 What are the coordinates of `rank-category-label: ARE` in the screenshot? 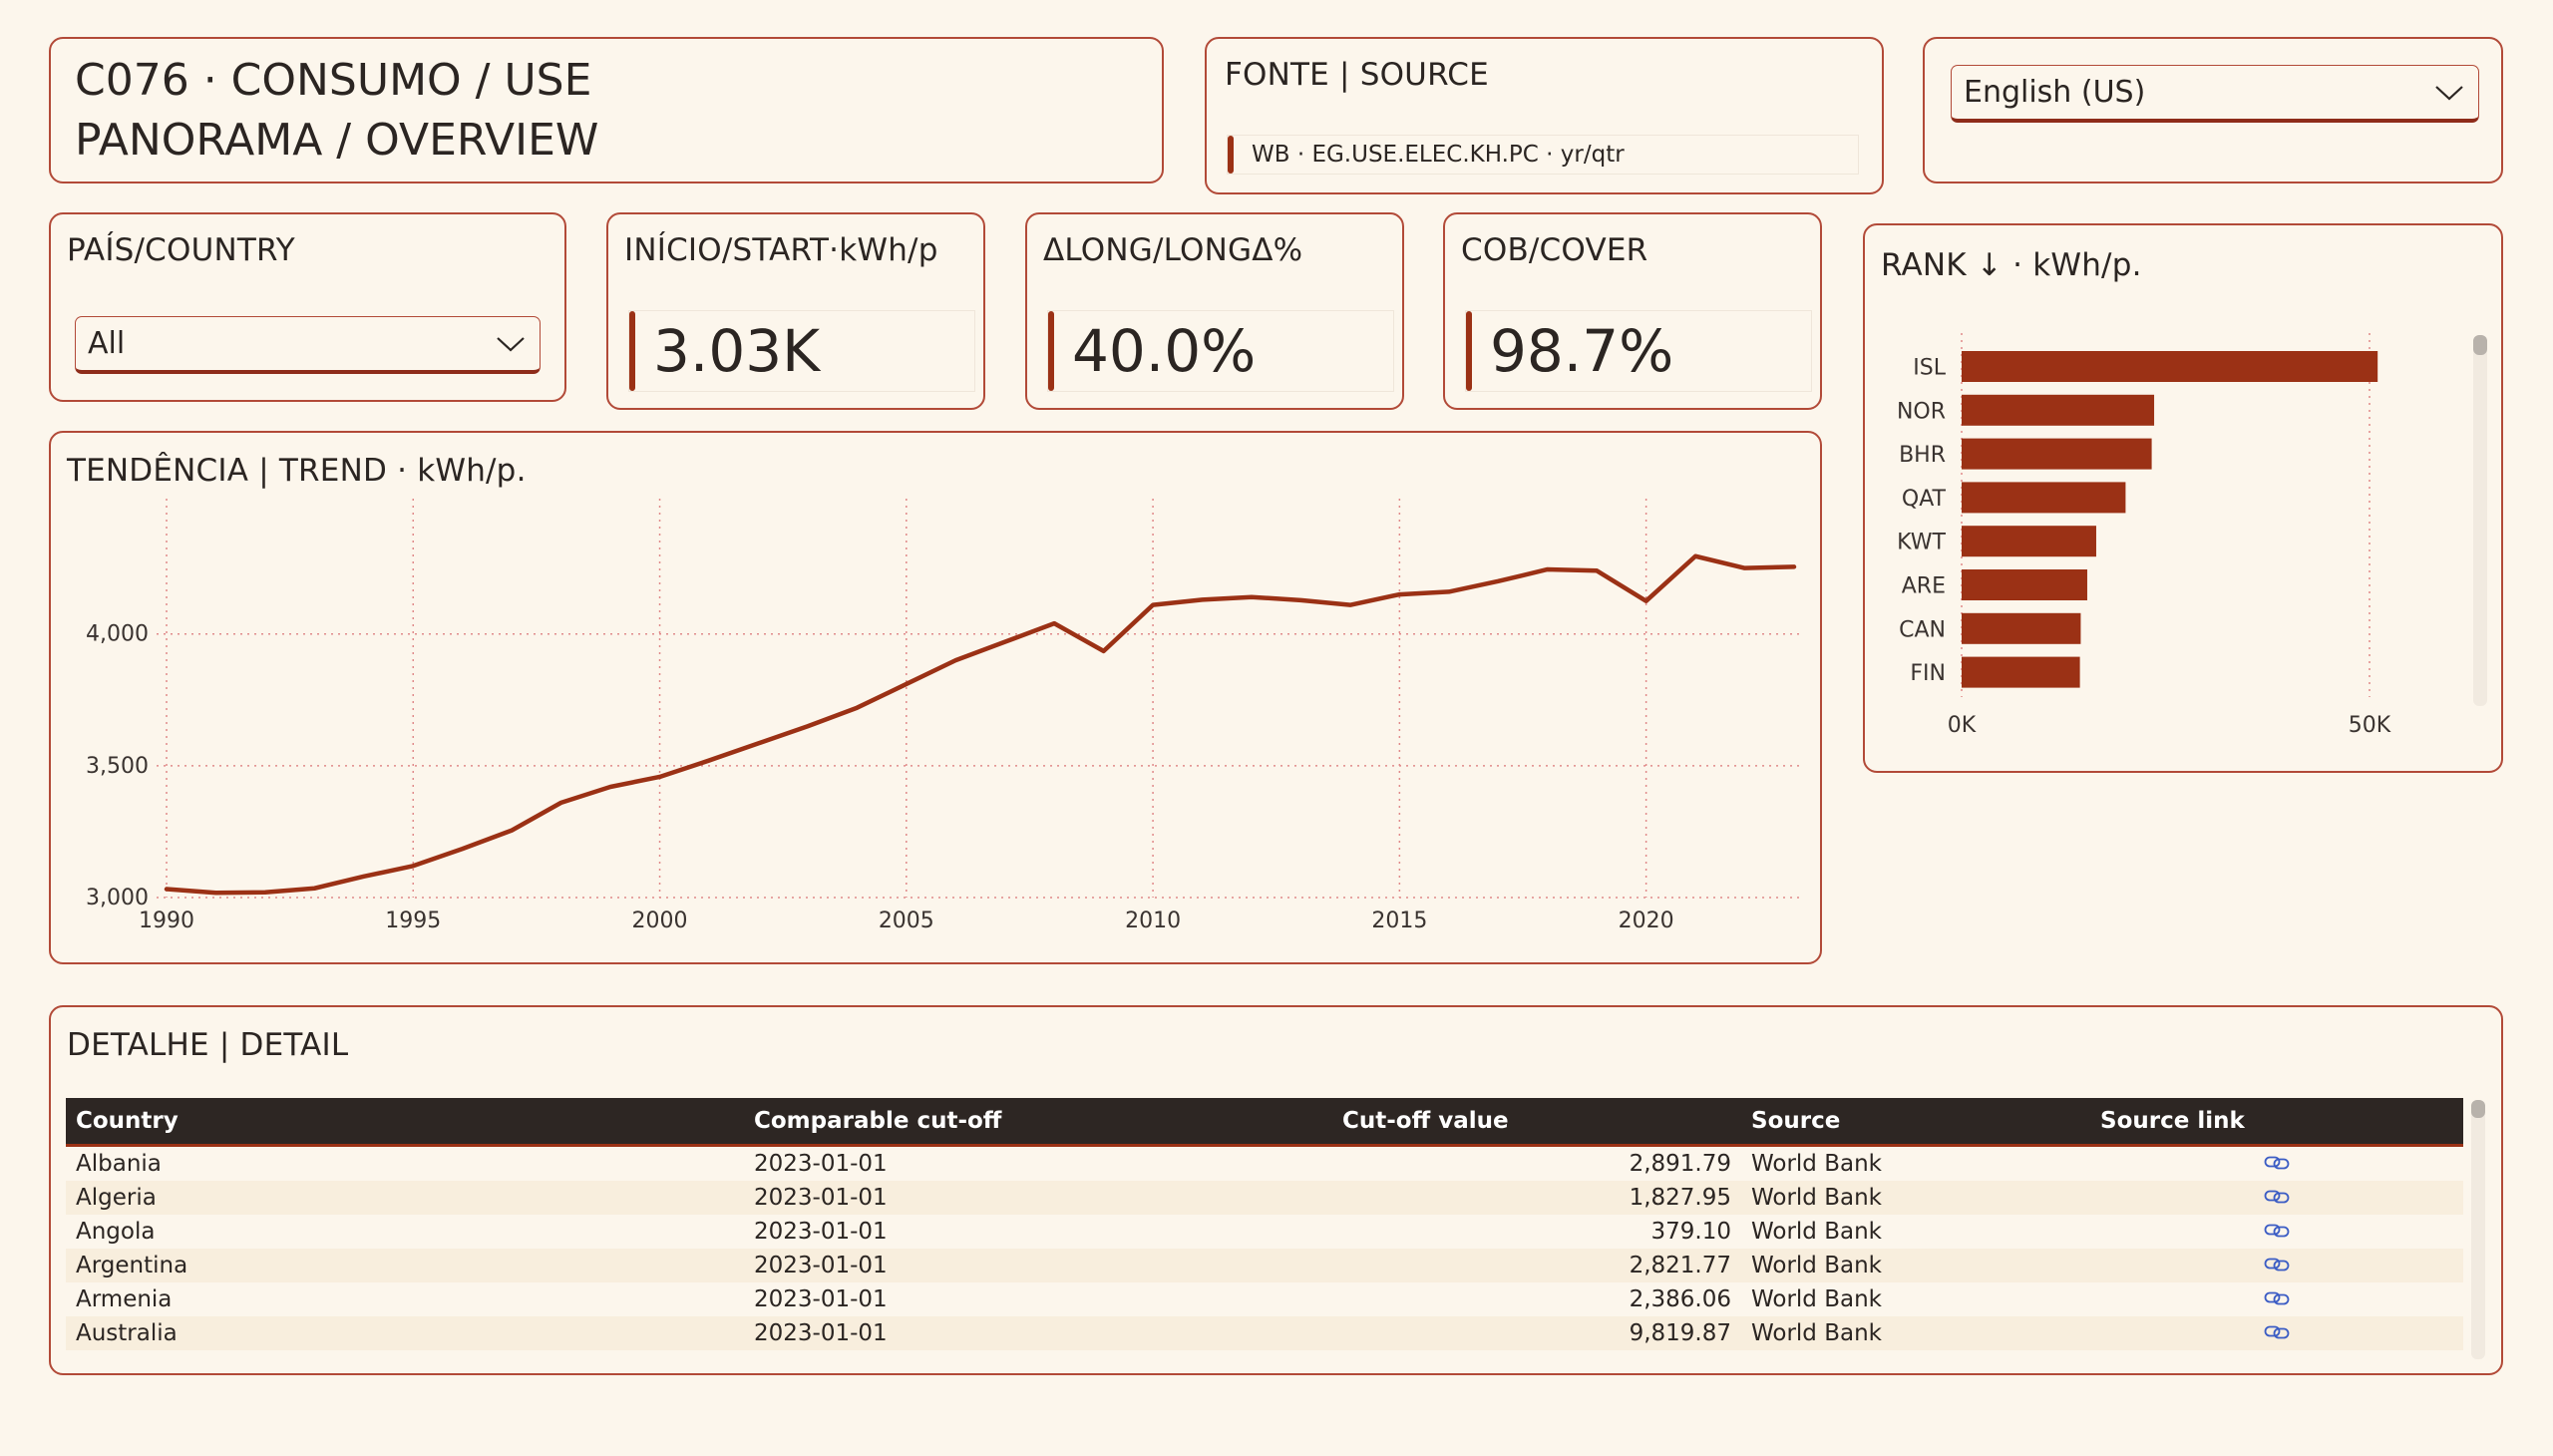 It's located at (1924, 586).